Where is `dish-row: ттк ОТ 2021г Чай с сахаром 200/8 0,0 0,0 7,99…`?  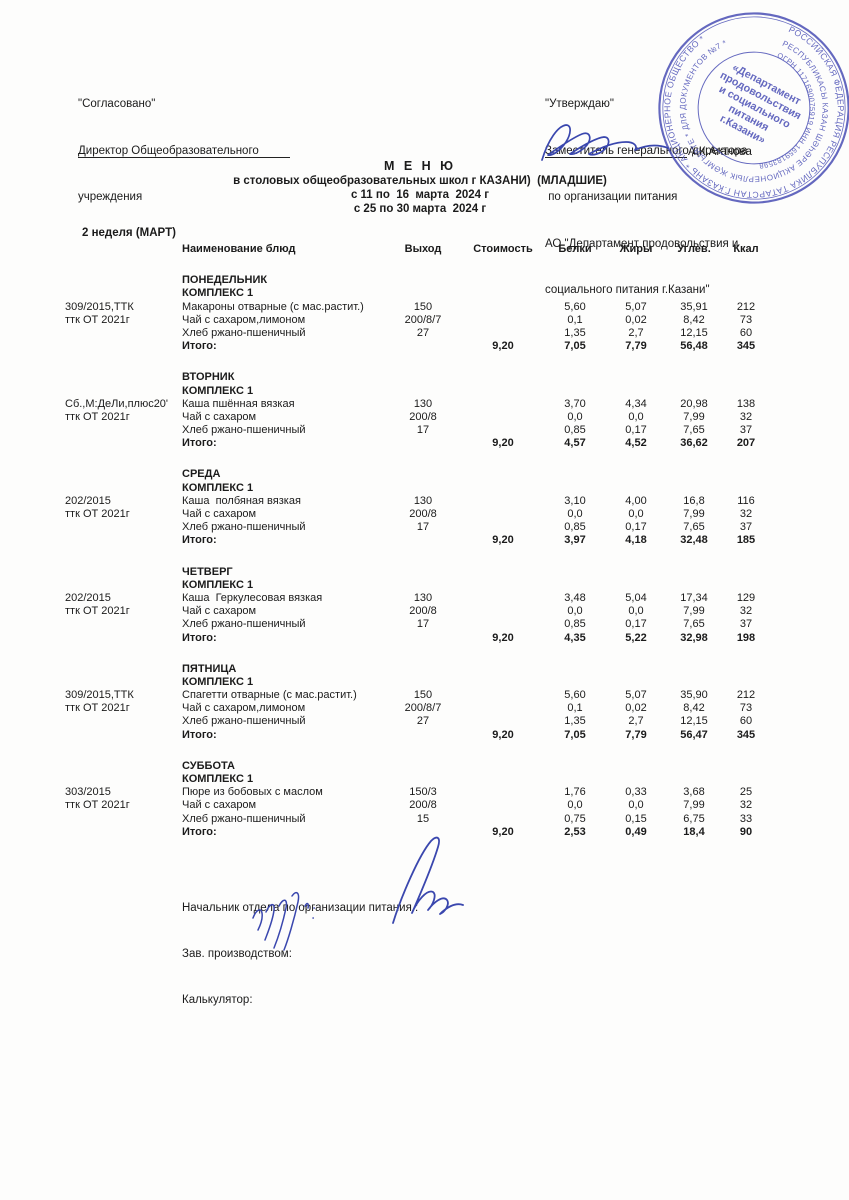
dish-row: ттк ОТ 2021г Чай с сахаром 200/8 0,0 0,0 7,99… is located at coordinates (420, 805).